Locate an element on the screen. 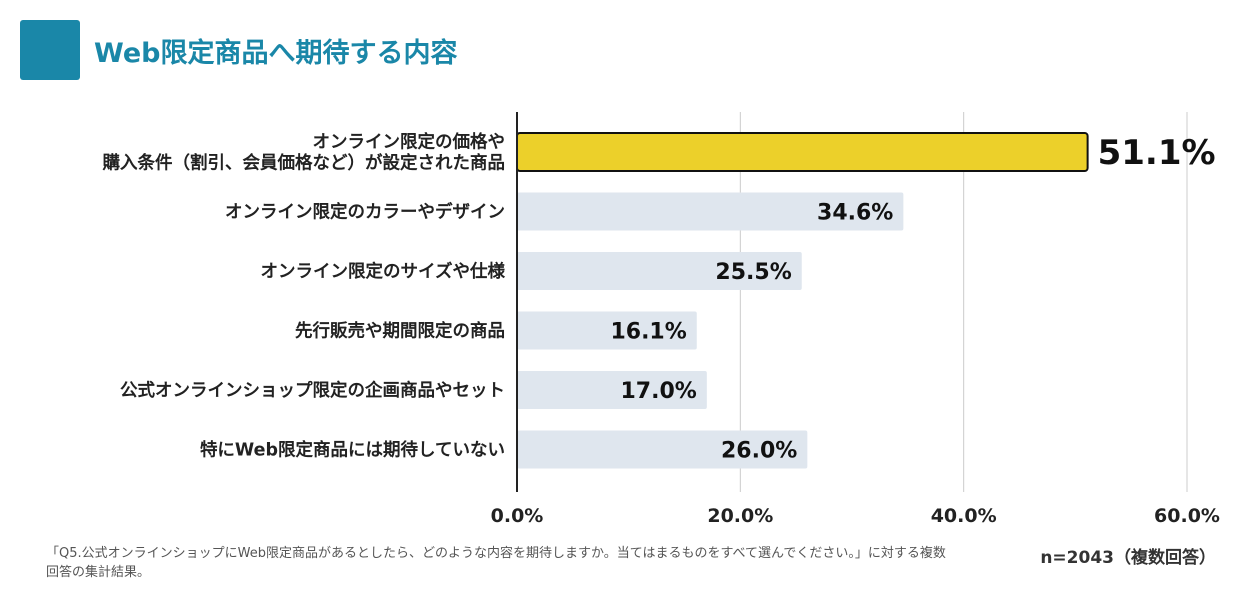 Image resolution: width=1240 pixels, height=603 pixels. category-label: 購入条件（割引、会員価格など）が設定された商品 is located at coordinates (304, 163).